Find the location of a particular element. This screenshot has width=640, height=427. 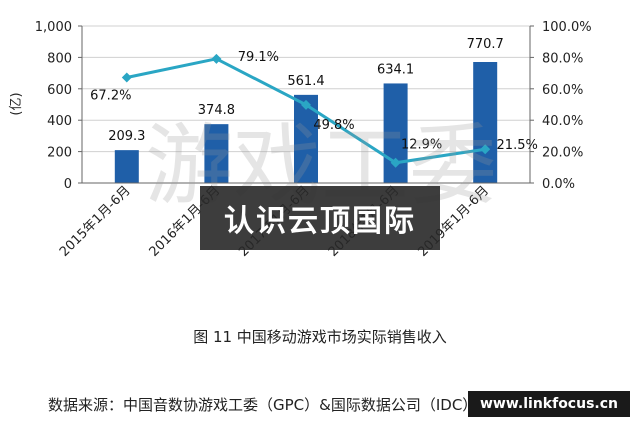

line-label: 67.2% is located at coordinates (110, 95).